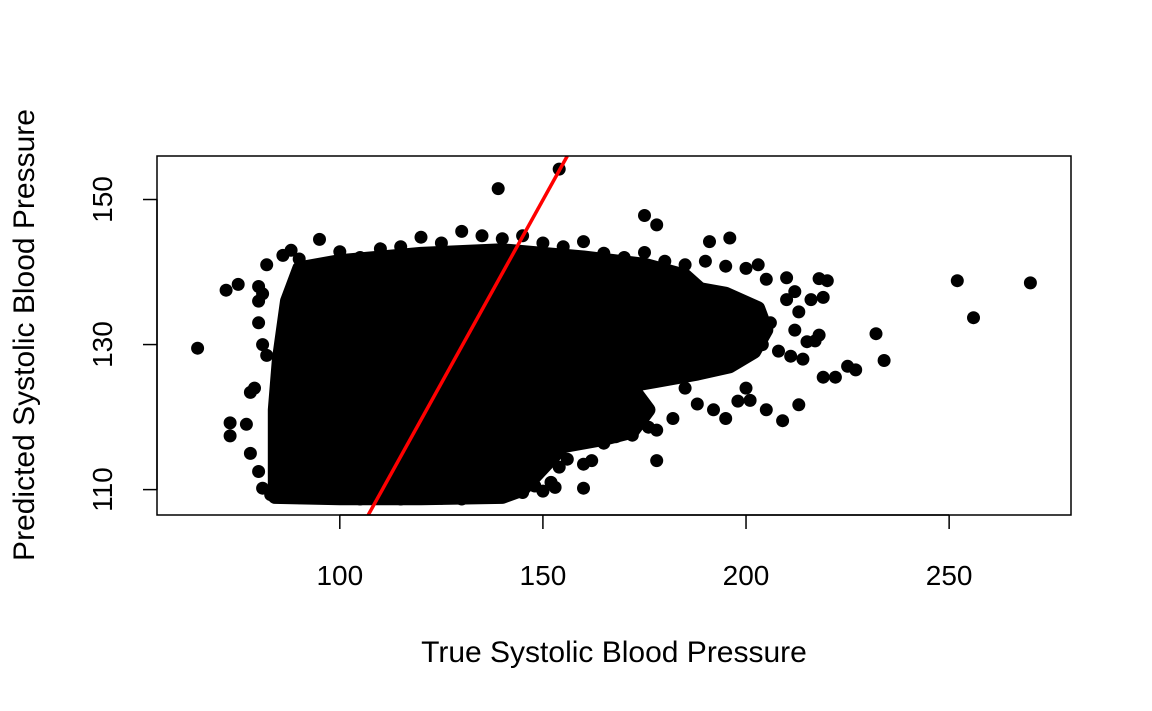 The height and width of the screenshot is (711, 1152). What do you see at coordinates (614, 652) in the screenshot?
I see `x-axis-label: True Systolic Blood Pressure` at bounding box center [614, 652].